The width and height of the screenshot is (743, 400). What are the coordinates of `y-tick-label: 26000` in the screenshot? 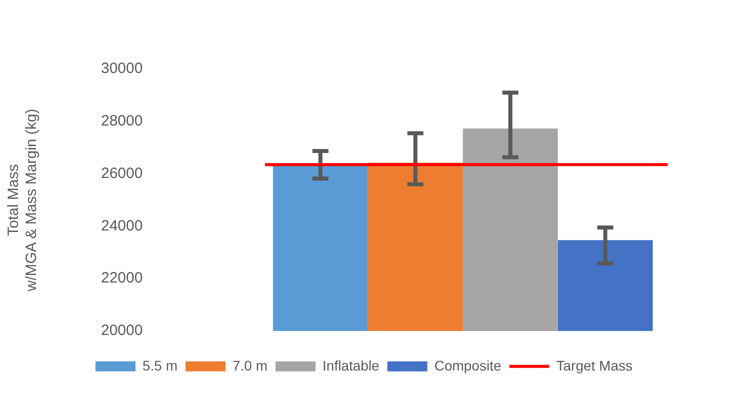 It's located at (121, 173).